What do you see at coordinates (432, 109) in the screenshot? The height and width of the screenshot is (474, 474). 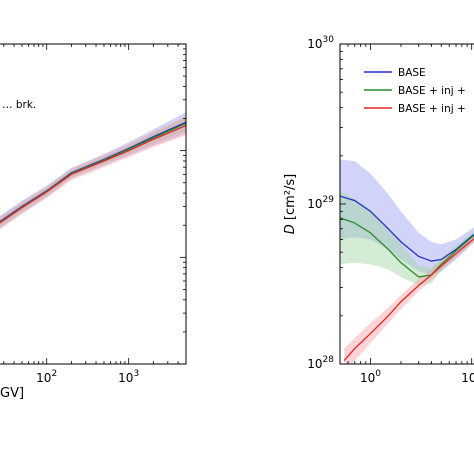 I see `legend-label-2: BASE + inj +` at bounding box center [432, 109].